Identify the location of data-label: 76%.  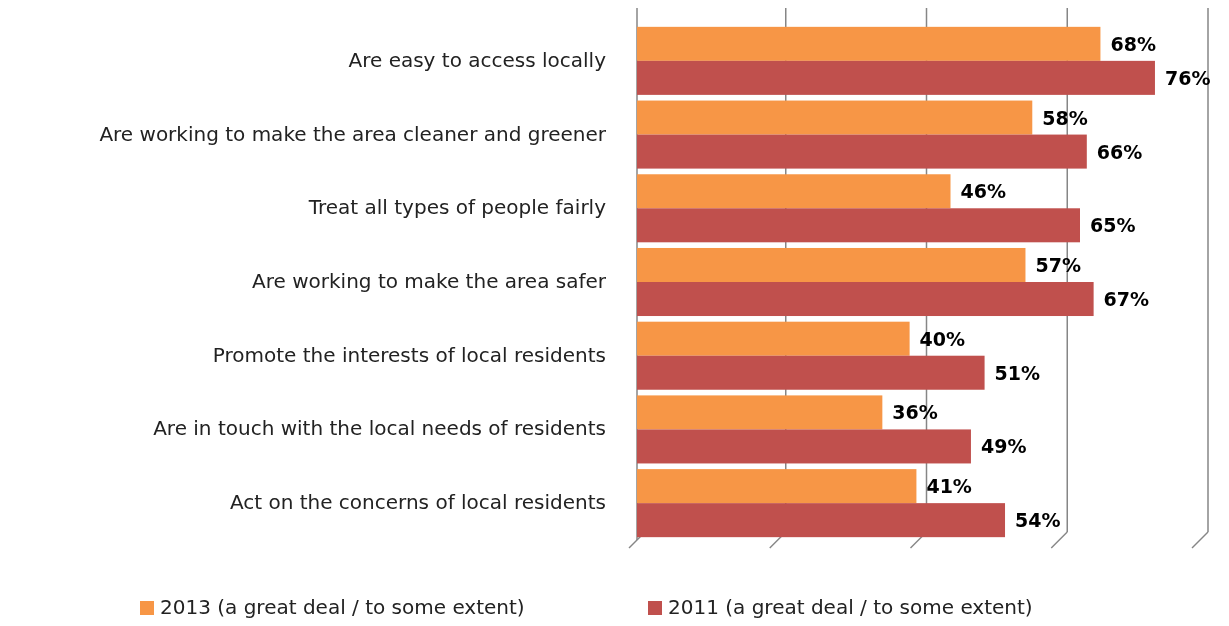
(1187, 77).